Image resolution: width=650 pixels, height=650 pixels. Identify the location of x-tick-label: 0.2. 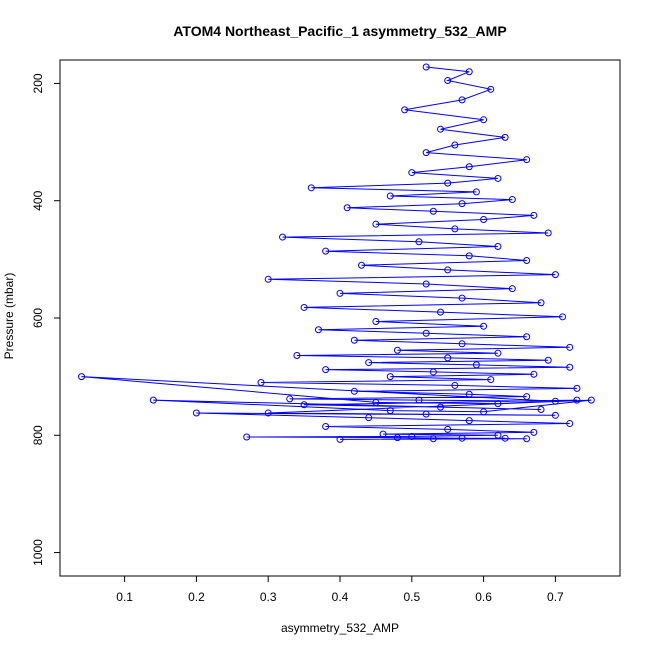
(196, 597).